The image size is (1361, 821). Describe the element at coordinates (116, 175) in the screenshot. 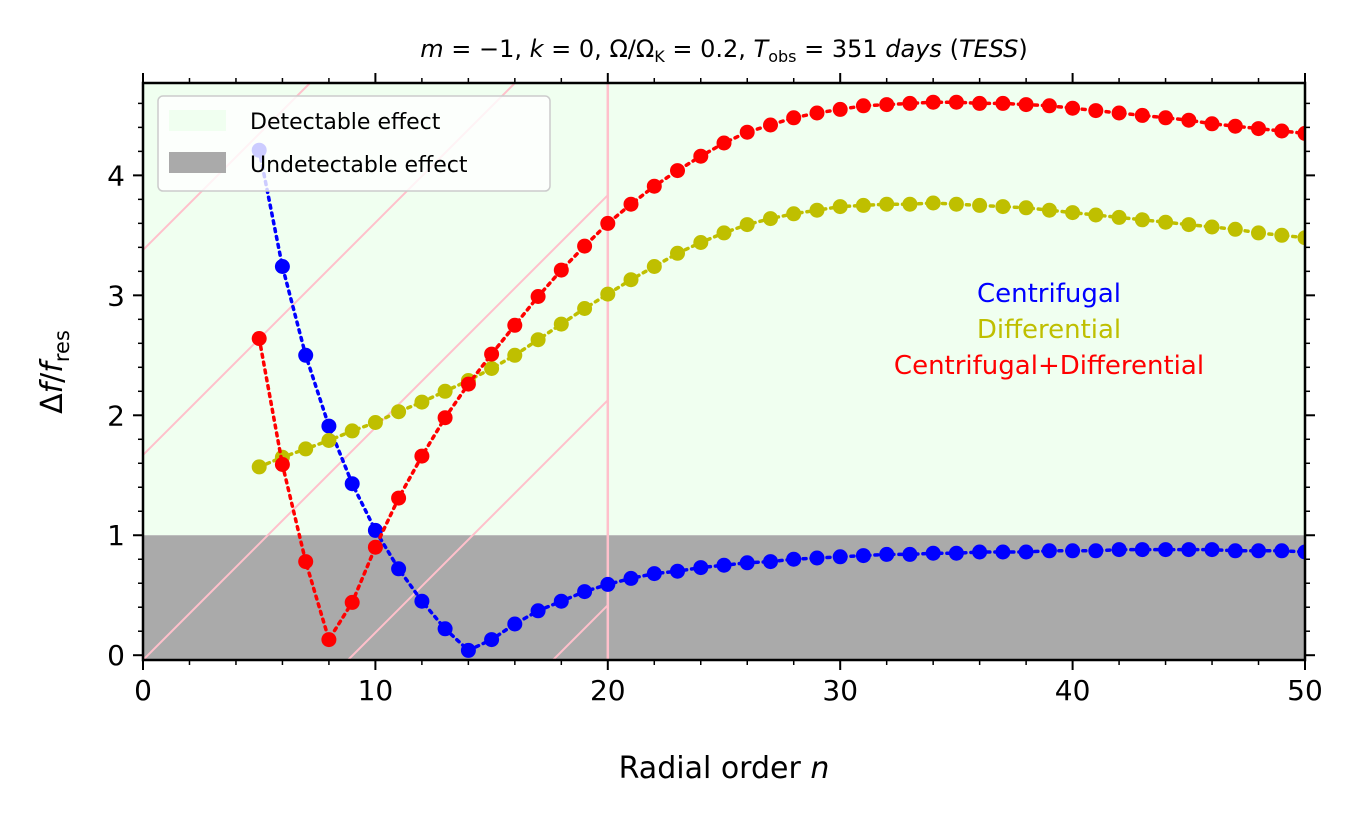

I see `y-tick-label: 4` at that location.